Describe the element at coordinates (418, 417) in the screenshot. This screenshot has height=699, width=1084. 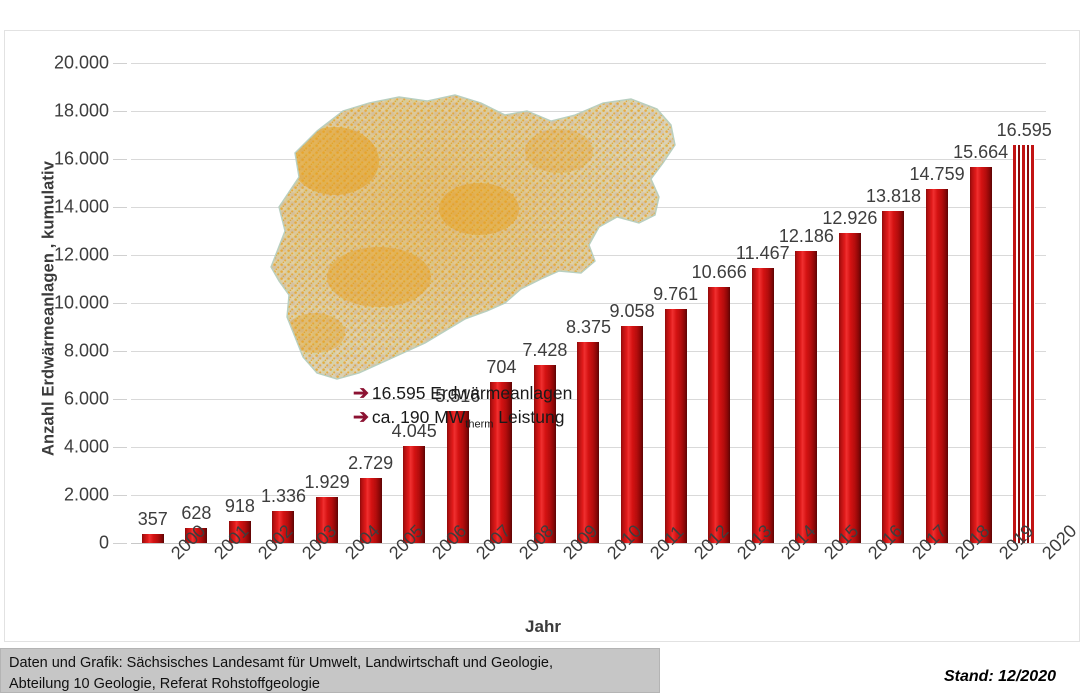
I see `annotation-line-2-pre: ca. 190 MW` at that location.